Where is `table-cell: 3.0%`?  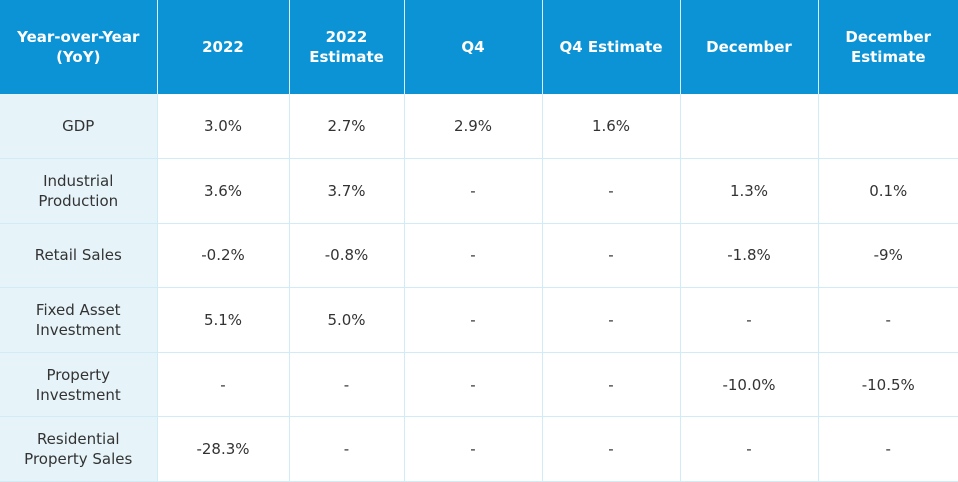 table-cell: 3.0% is located at coordinates (223, 127).